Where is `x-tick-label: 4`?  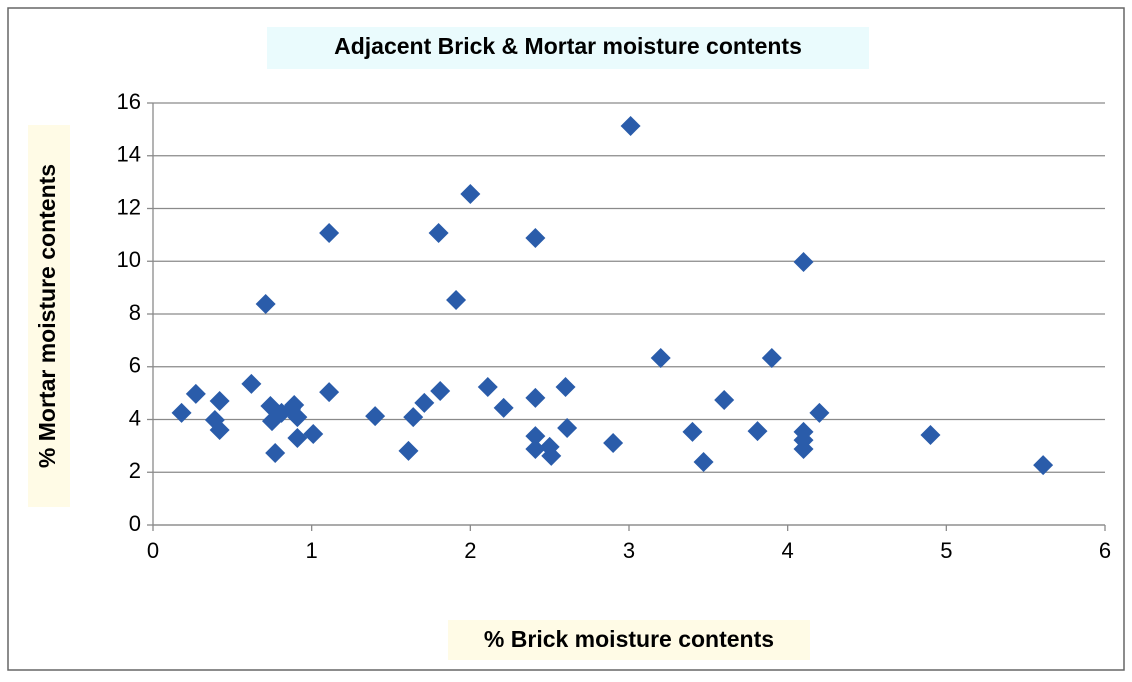
x-tick-label: 4 is located at coordinates (788, 550).